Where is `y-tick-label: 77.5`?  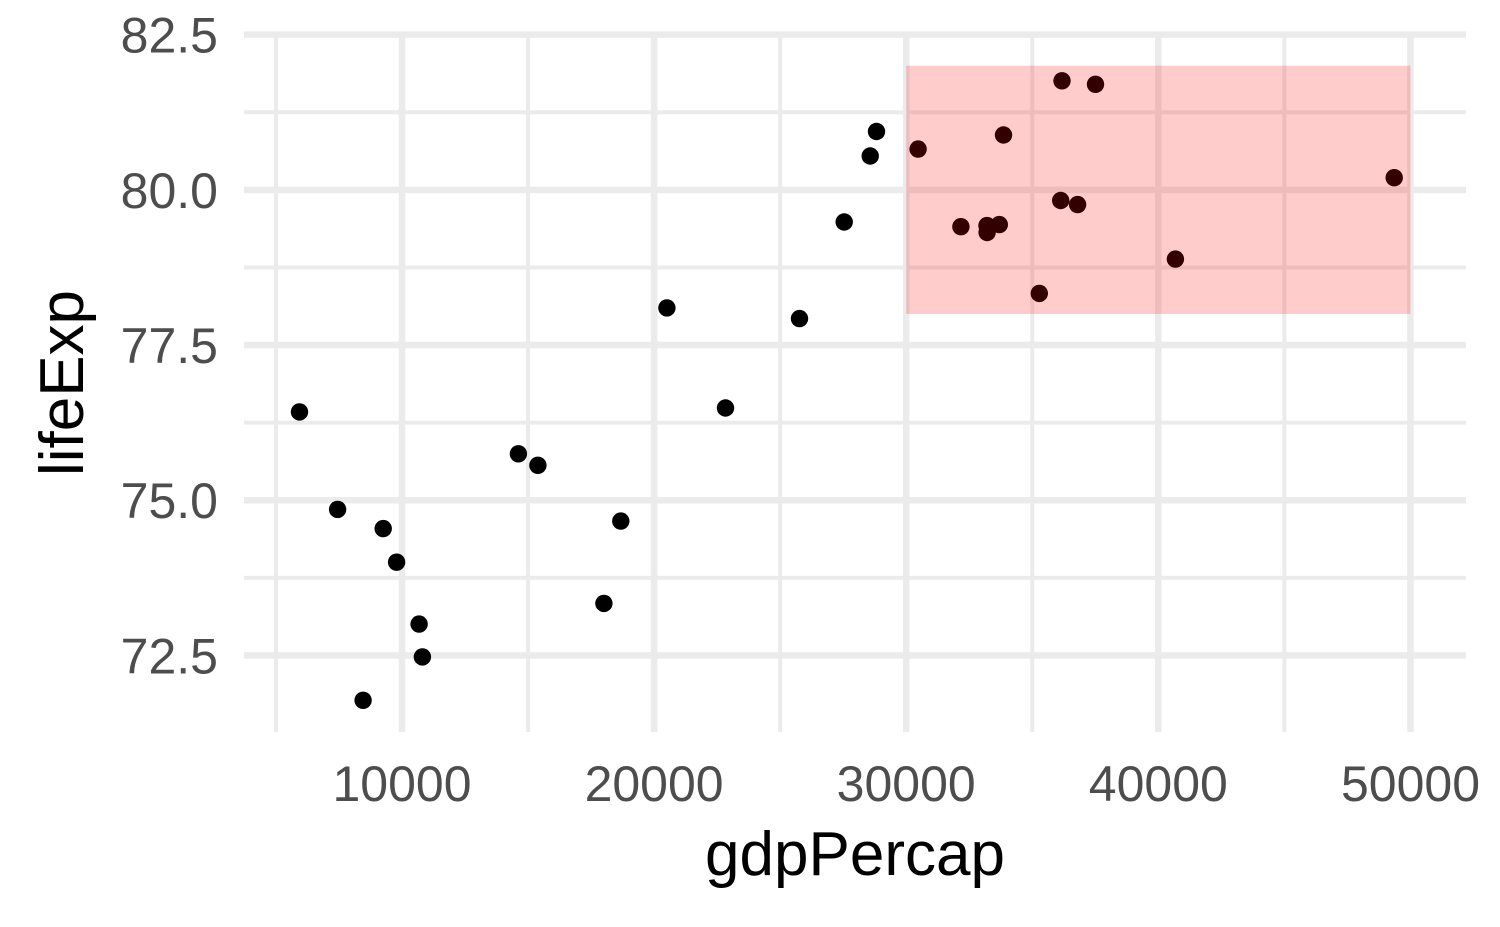
y-tick-label: 77.5 is located at coordinates (169, 346).